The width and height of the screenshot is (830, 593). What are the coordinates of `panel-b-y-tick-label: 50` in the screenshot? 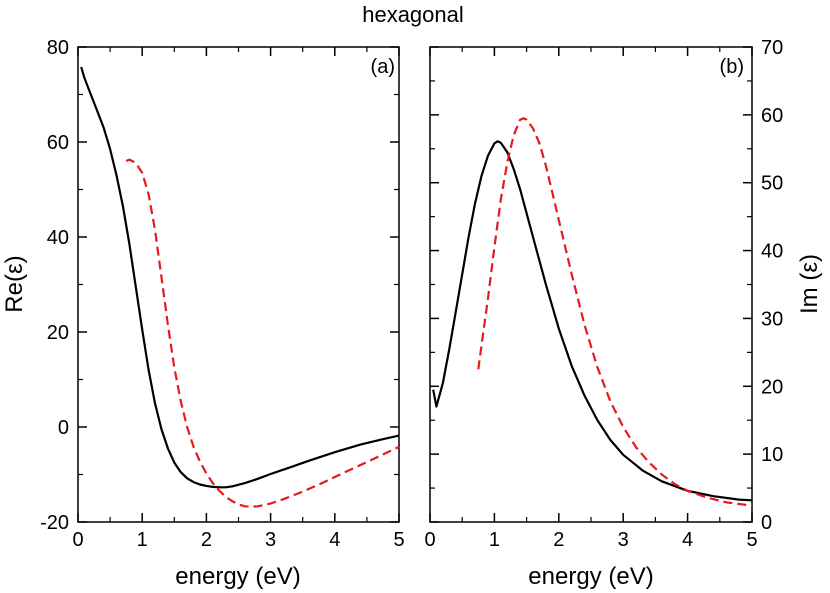 It's located at (772, 184).